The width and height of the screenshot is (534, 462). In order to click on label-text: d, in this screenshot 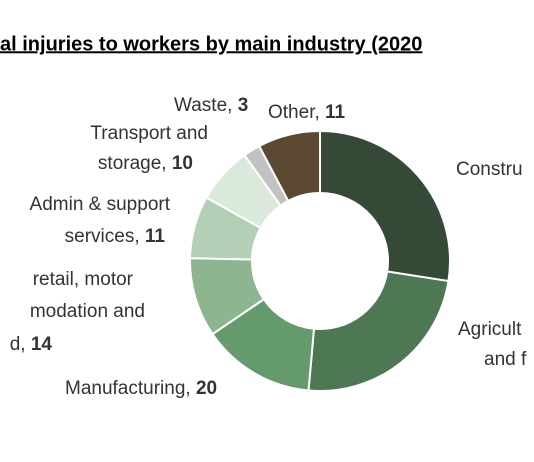, I will do `click(20, 344)`.